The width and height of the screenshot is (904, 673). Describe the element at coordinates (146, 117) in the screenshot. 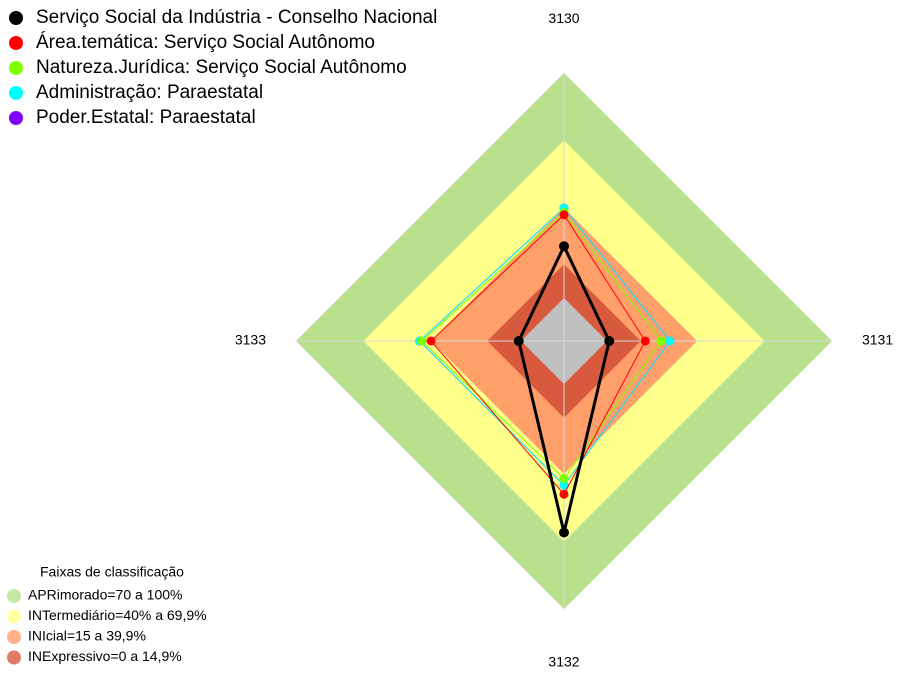

I see `legend-label: Poder.Estatal: Paraestatal` at that location.